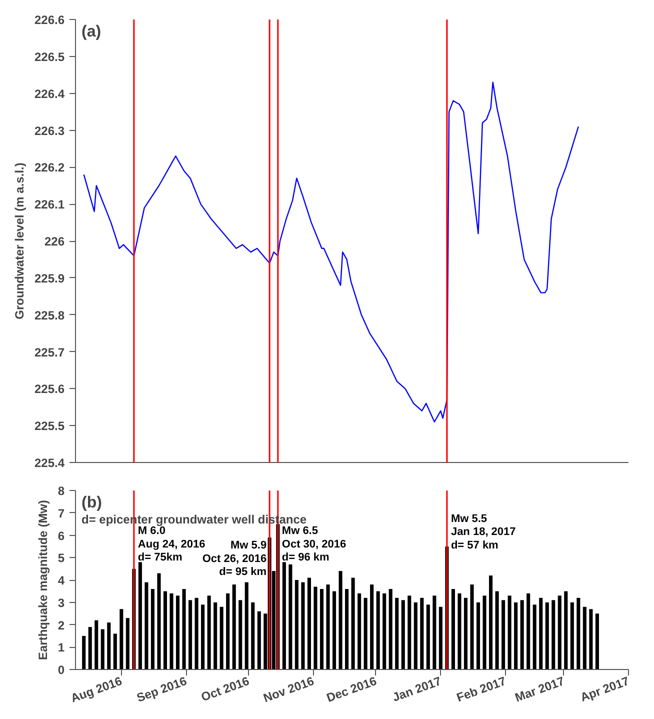 This screenshot has width=654, height=719. What do you see at coordinates (605, 689) in the screenshot?
I see `x-tick-label: Apr 2017` at bounding box center [605, 689].